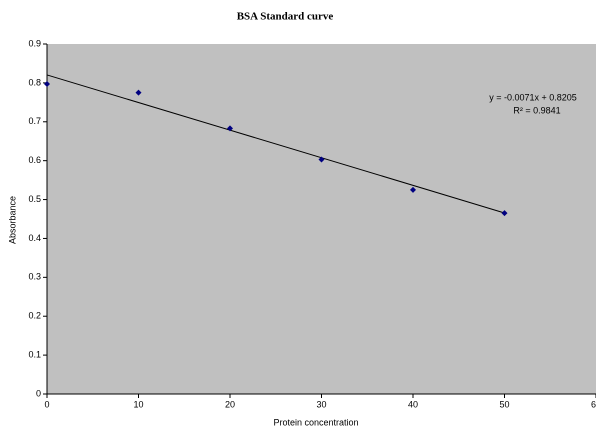 Image resolution: width=596 pixels, height=430 pixels. Describe the element at coordinates (533, 97) in the screenshot. I see `trendline-equation: y = -0.0071x + 0.8205` at that location.